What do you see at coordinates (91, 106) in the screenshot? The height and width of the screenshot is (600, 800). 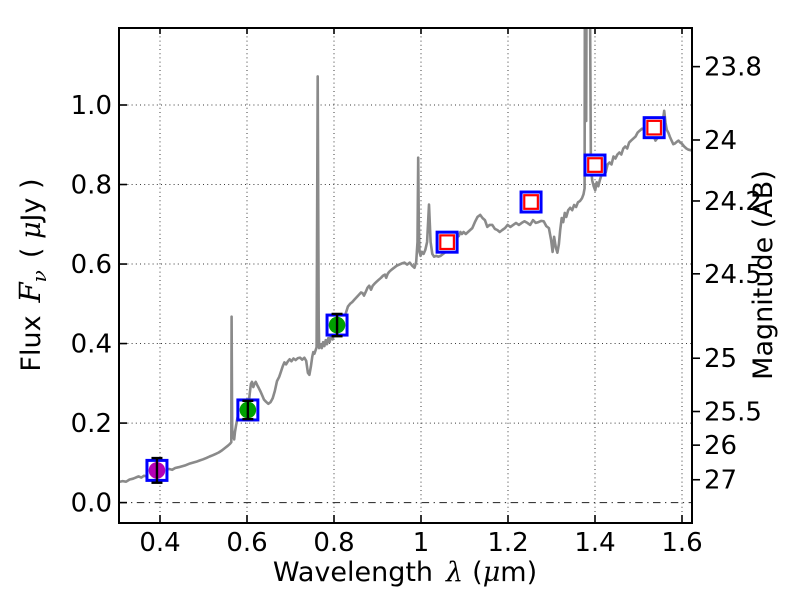 I see `y-left-tick-label: 1.0` at bounding box center [91, 106].